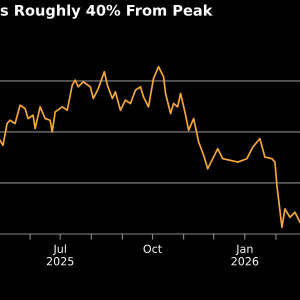  I want to click on x-tick-label: Oct, so click(153, 249).